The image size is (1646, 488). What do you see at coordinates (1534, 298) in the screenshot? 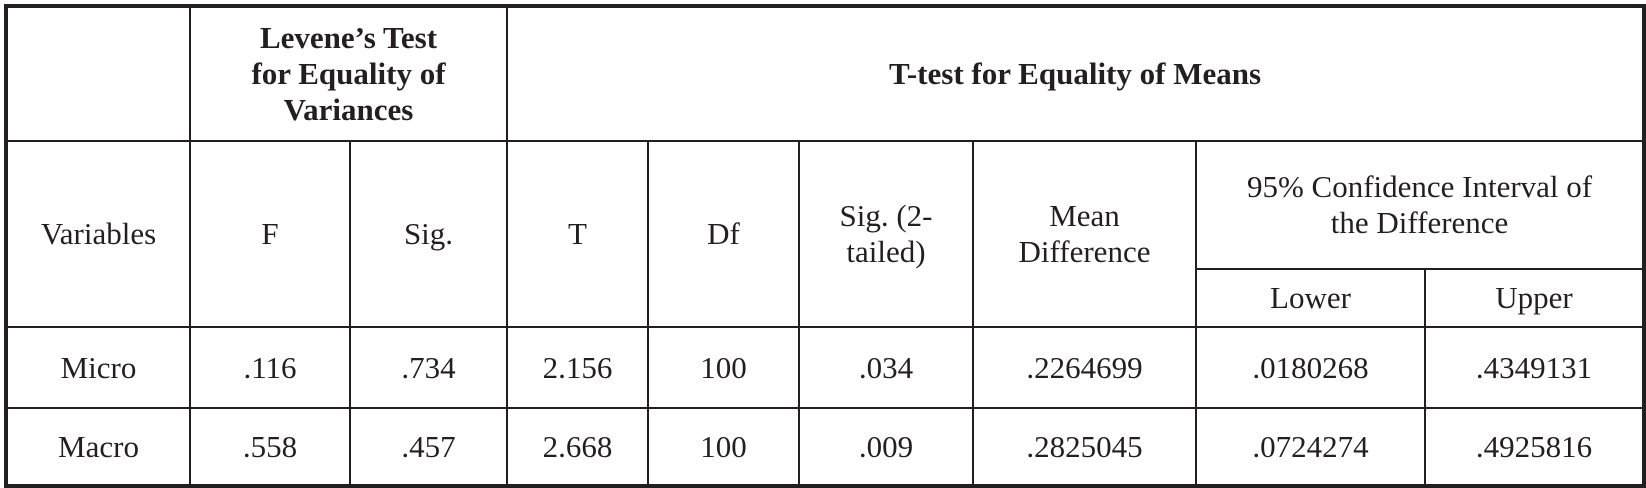
I see `ci-column-header: Upper` at bounding box center [1534, 298].